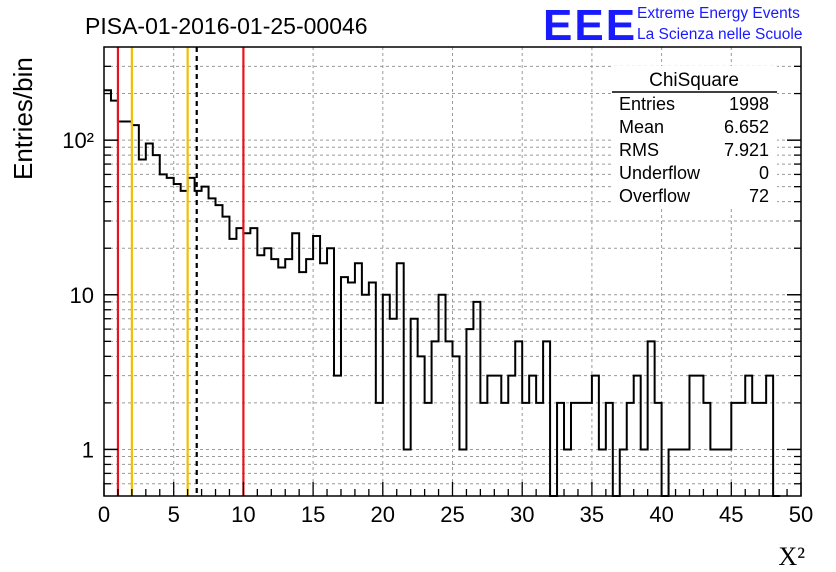  What do you see at coordinates (522, 514) in the screenshot?
I see `x-tick-label: 30` at bounding box center [522, 514].